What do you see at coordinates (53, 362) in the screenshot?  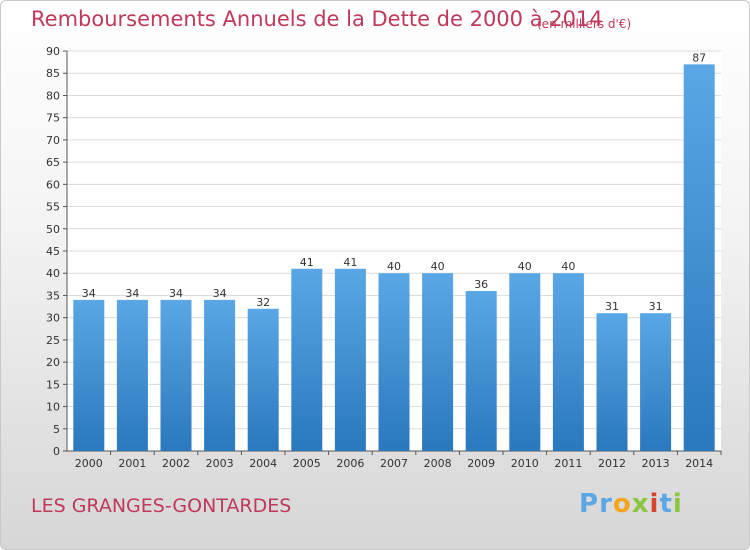 I see `y-tick-label: 20` at bounding box center [53, 362].